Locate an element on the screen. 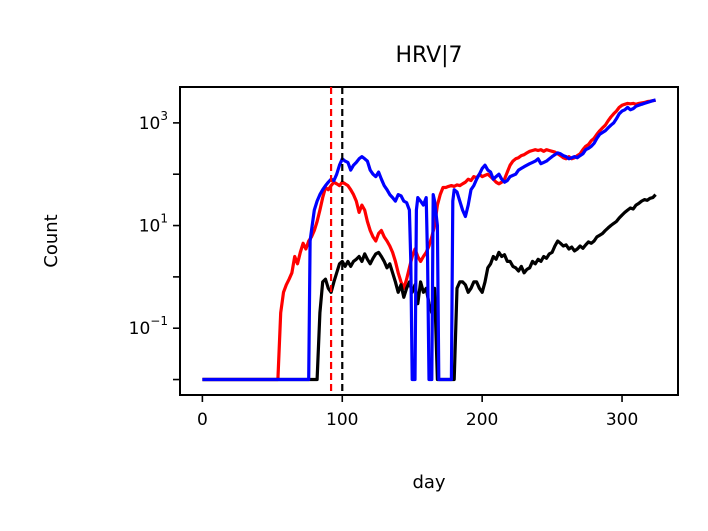  y-tick-label: 10³ is located at coordinates (153, 121).